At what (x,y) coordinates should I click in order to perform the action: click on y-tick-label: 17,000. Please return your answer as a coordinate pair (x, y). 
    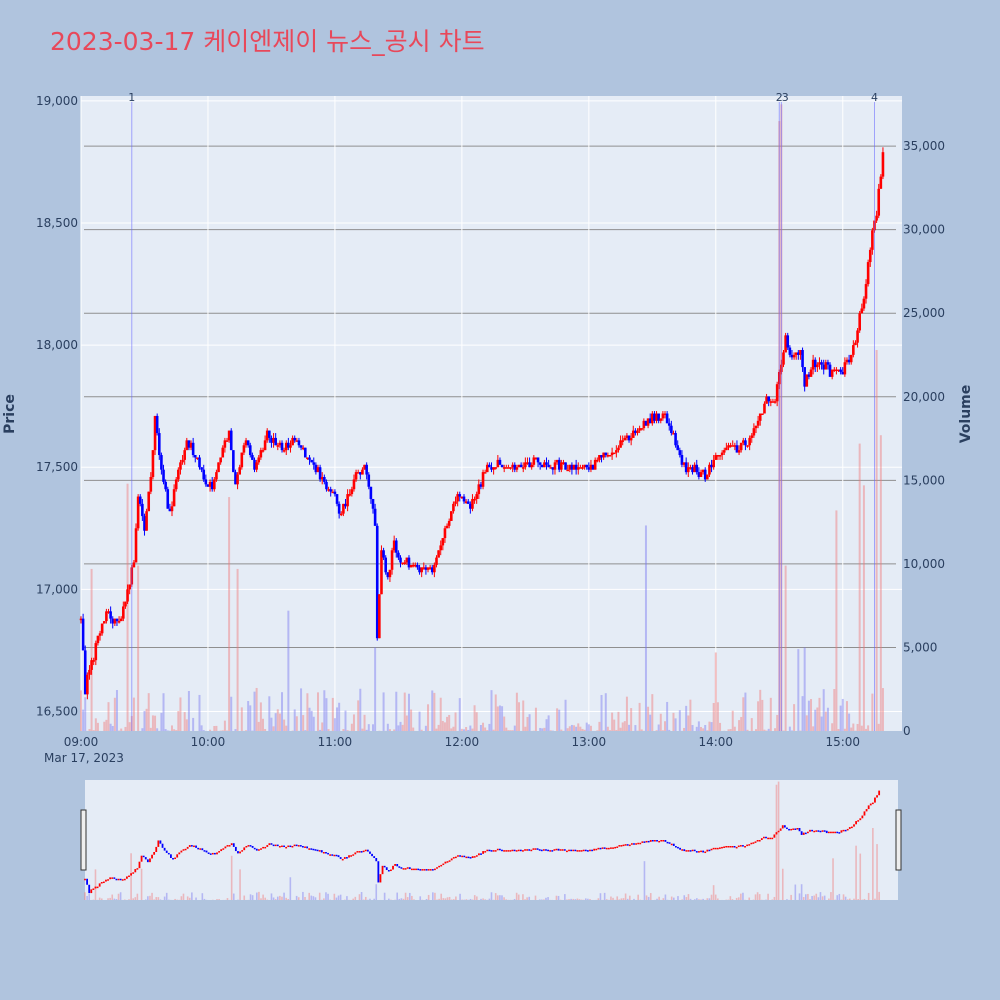
    Looking at the image, I should click on (57, 589).